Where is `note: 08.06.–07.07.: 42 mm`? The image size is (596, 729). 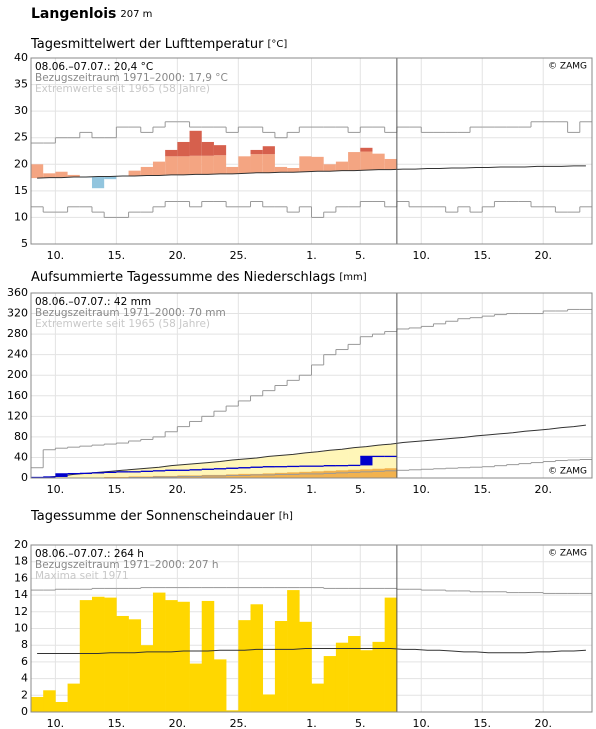
note: 08.06.–07.07.: 42 mm is located at coordinates (93, 302).